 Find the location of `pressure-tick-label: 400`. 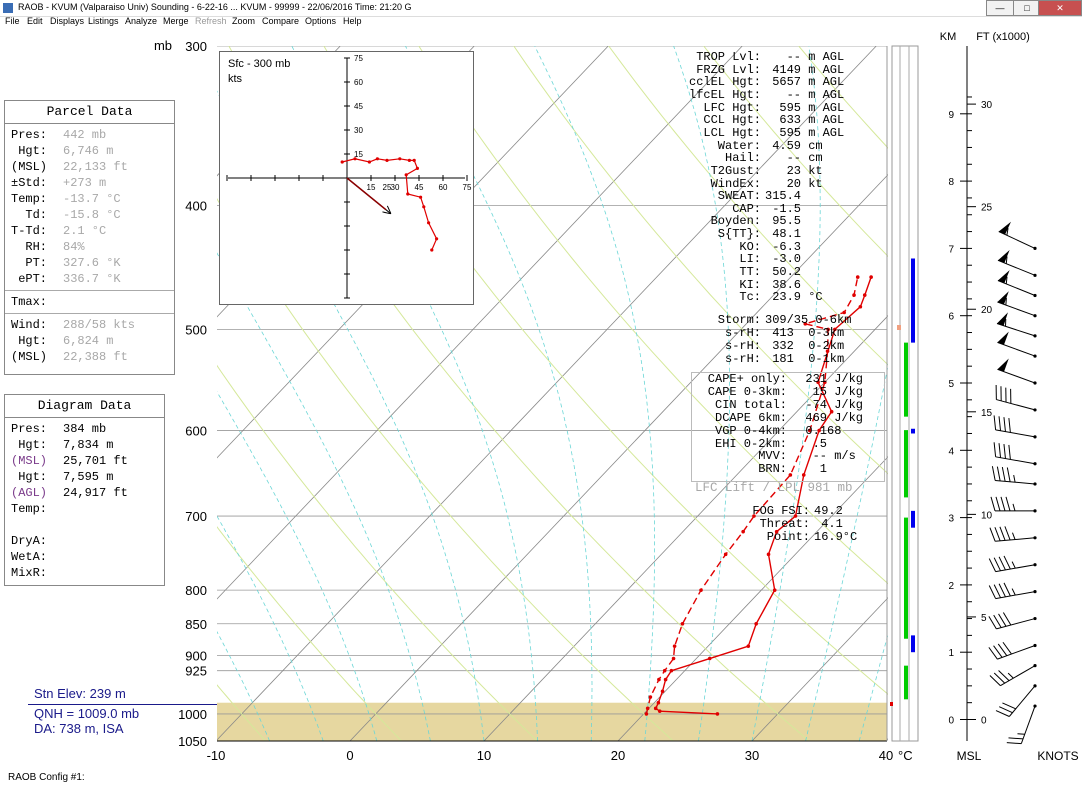

pressure-tick-label: 400 is located at coordinates (196, 206).